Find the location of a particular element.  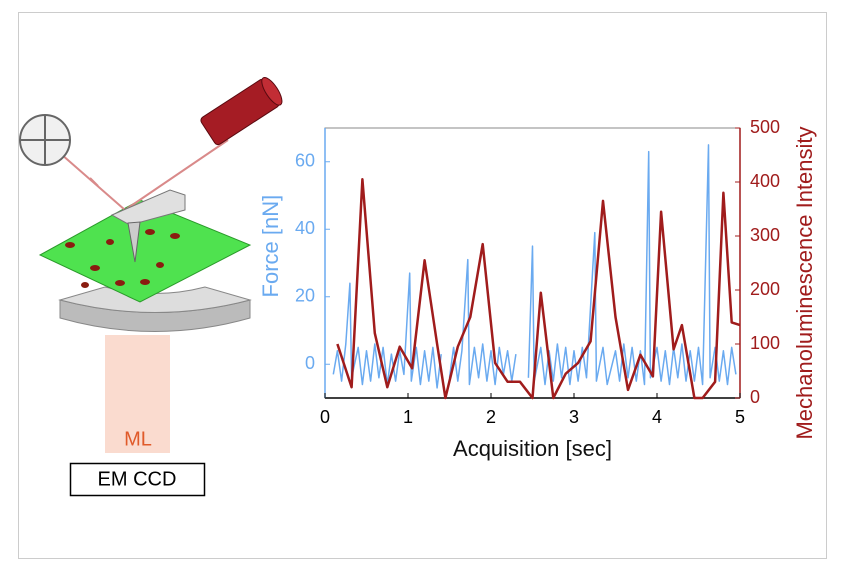

y-axis-title: Force [nN] is located at coordinates (270, 246).